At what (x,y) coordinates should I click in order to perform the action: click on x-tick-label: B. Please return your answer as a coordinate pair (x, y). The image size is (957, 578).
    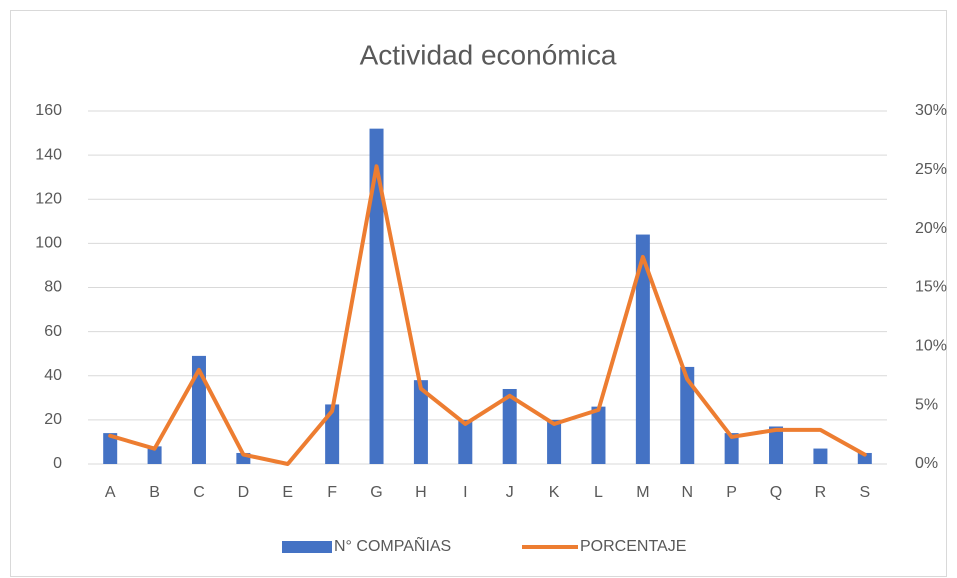
    Looking at the image, I should click on (154, 492).